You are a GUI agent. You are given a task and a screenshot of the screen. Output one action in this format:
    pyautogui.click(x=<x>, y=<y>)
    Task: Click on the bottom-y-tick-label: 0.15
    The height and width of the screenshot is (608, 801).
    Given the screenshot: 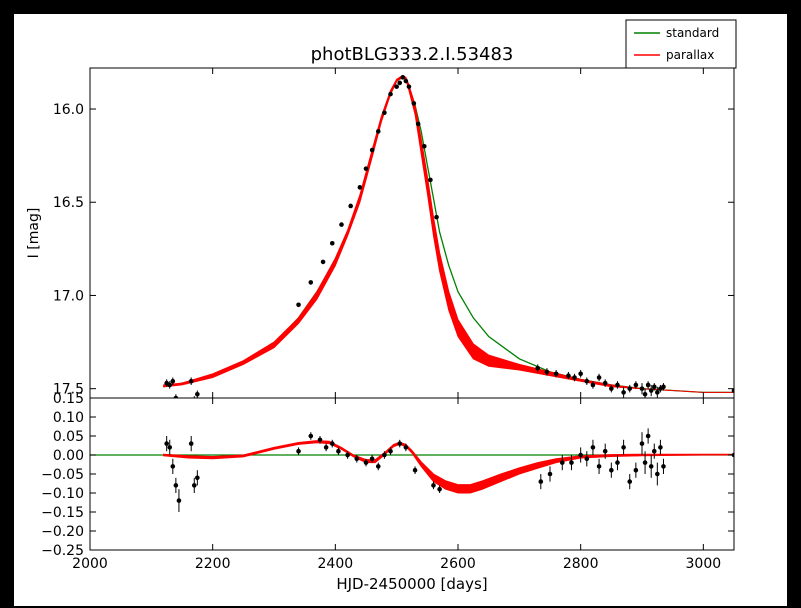 What is the action you would take?
    pyautogui.click(x=68, y=399)
    